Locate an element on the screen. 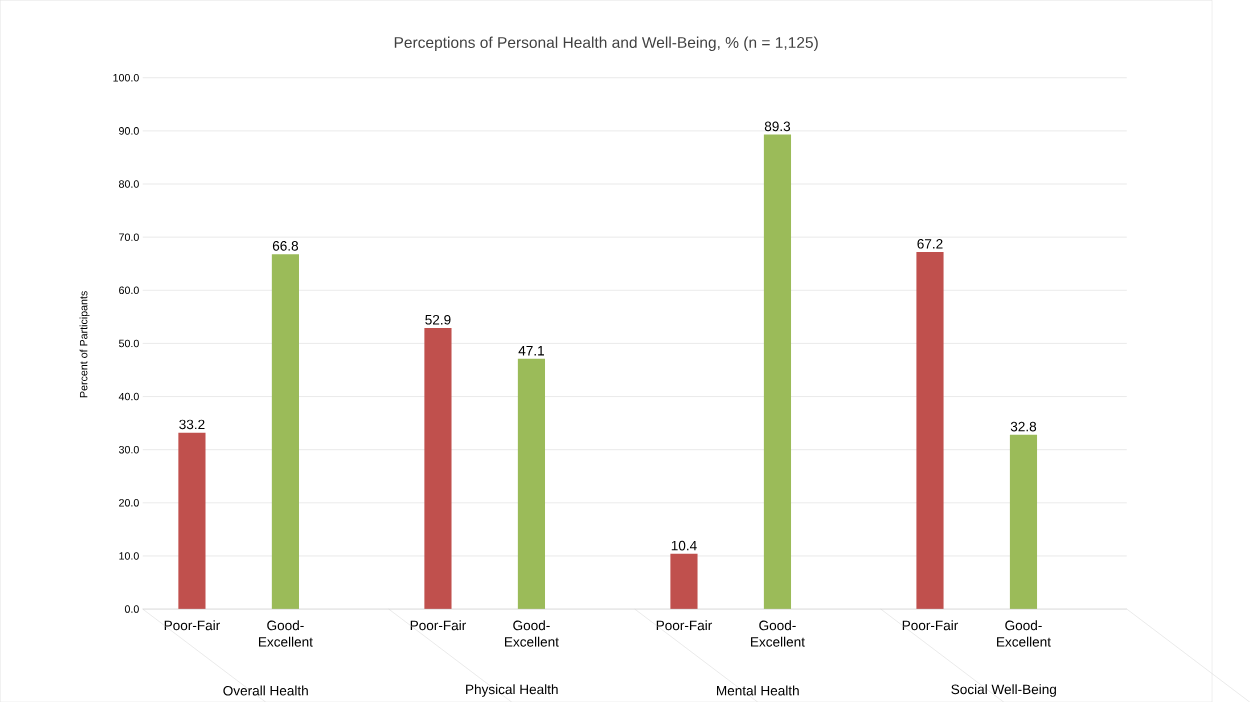  x-tick-label: Physical Health is located at coordinates (512, 690).